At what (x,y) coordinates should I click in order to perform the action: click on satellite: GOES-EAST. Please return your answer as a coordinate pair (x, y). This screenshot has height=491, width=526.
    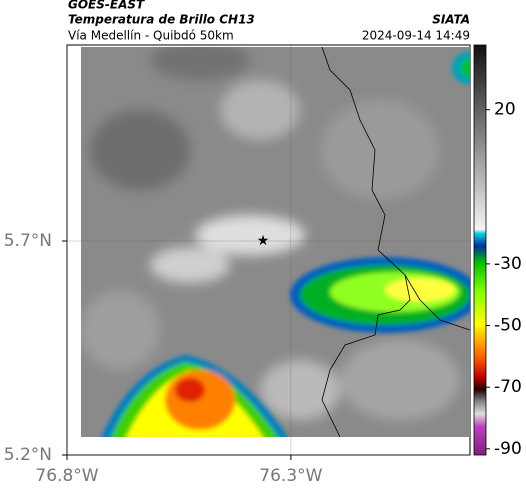
    Looking at the image, I should click on (106, 6).